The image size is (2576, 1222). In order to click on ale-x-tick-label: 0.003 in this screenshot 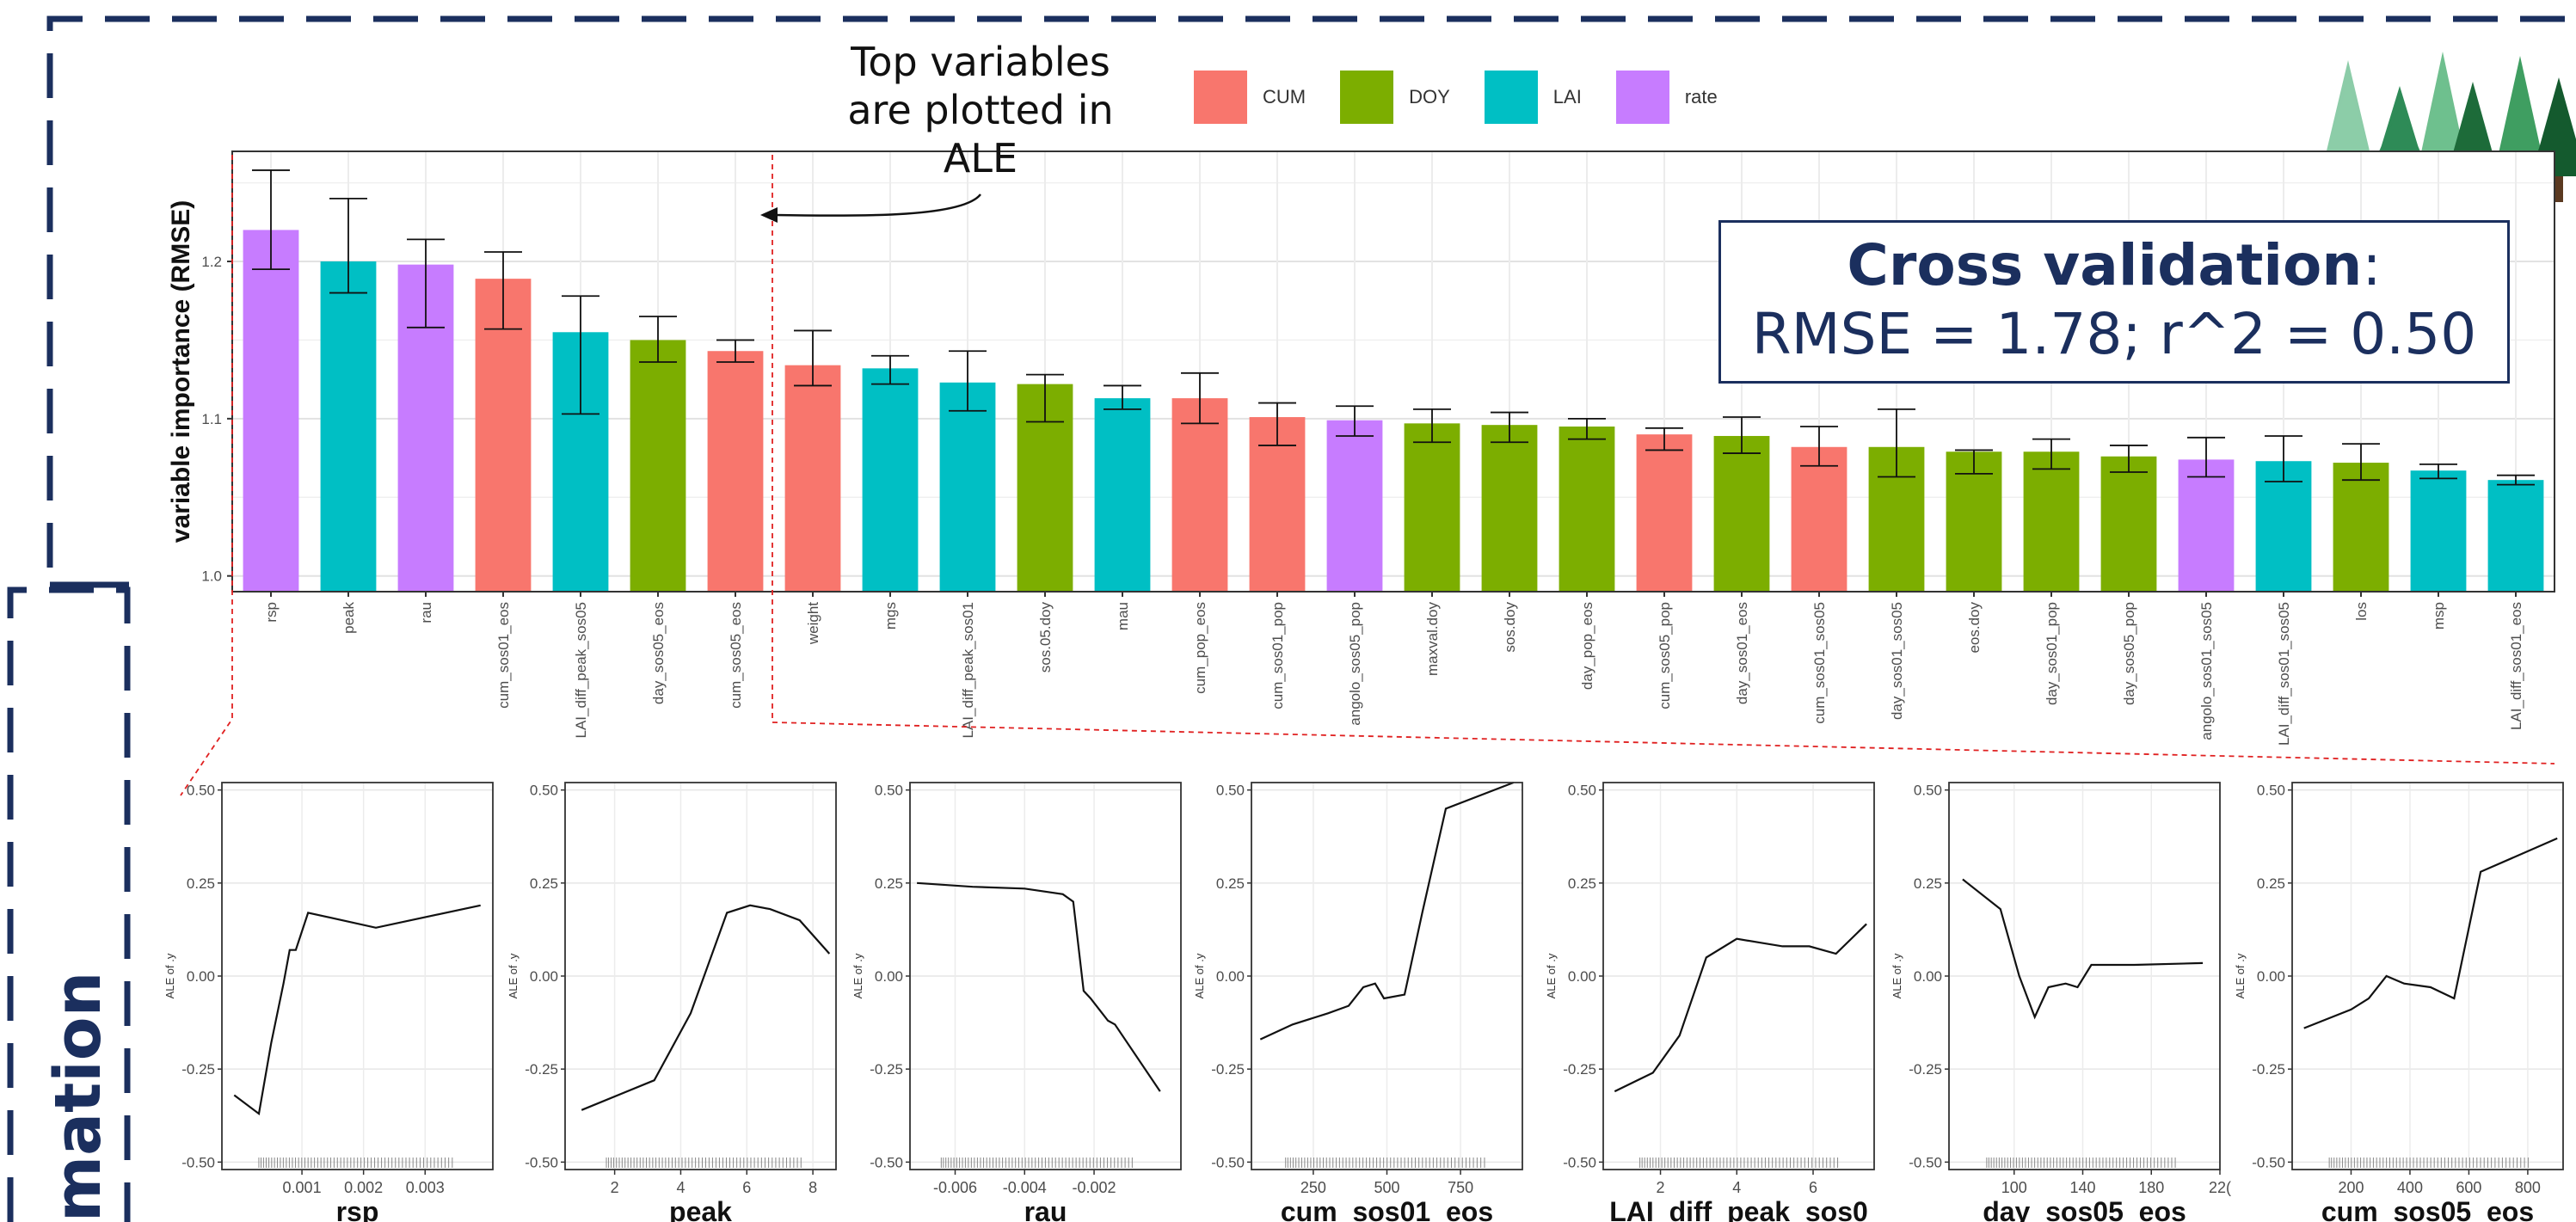, I will do `click(425, 1187)`.